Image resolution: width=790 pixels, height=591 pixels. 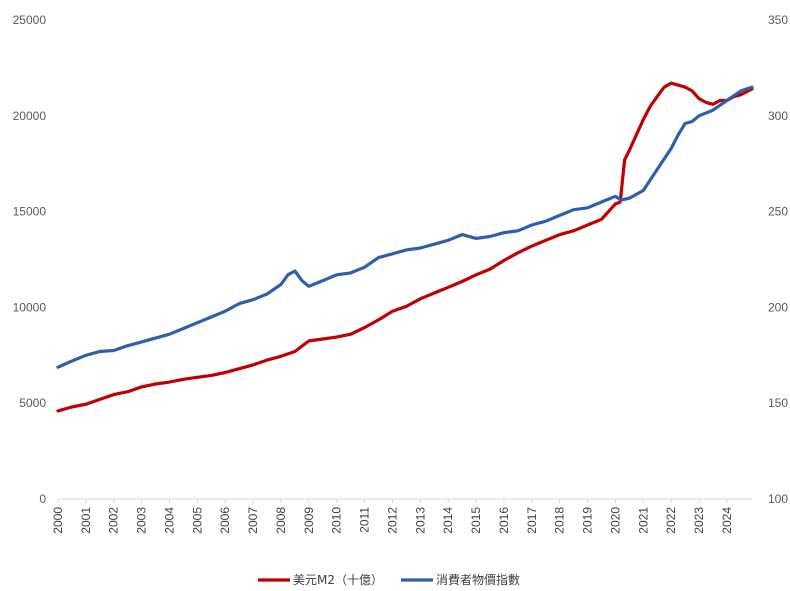 I want to click on y-right-tick-label: 150, so click(x=778, y=403).